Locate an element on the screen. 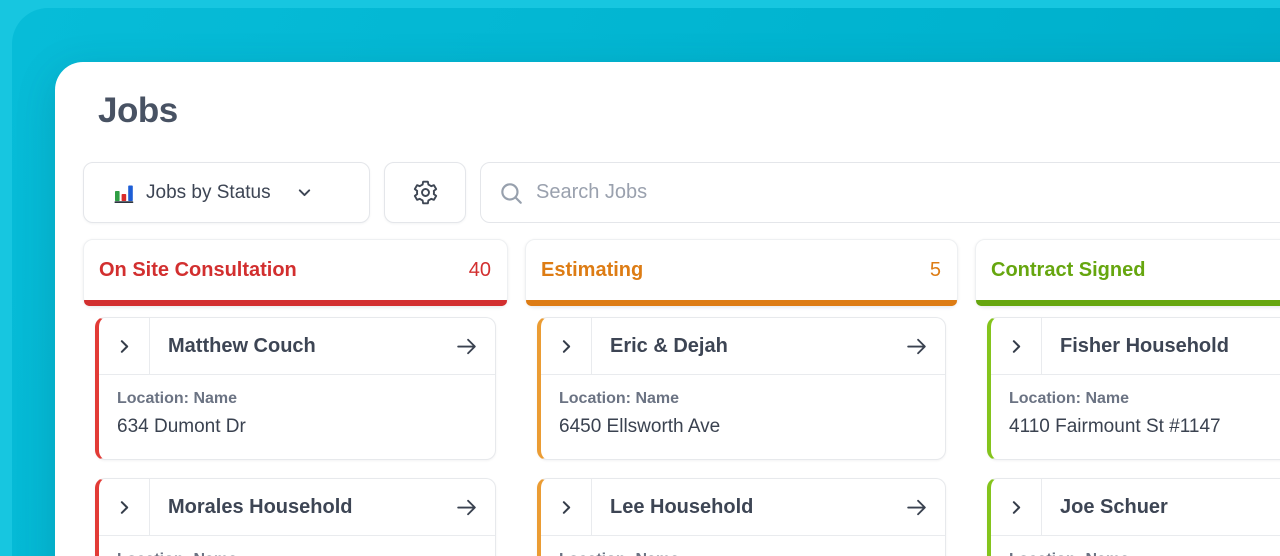 This screenshot has height=556, width=1280. card-header-row: Lee Household is located at coordinates (743, 507).